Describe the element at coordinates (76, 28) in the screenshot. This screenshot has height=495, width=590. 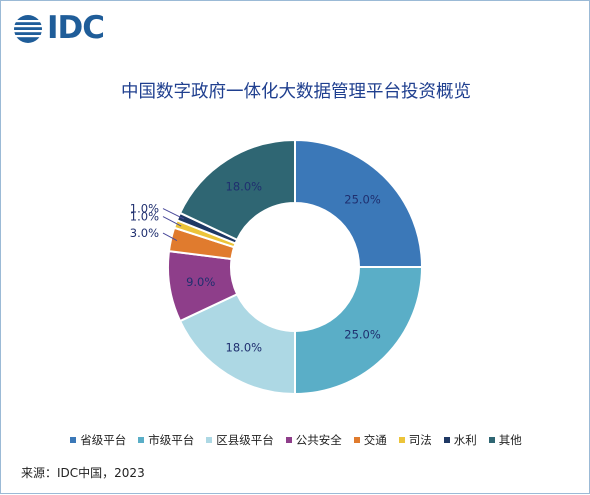
I see `logo-text: IDC` at that location.